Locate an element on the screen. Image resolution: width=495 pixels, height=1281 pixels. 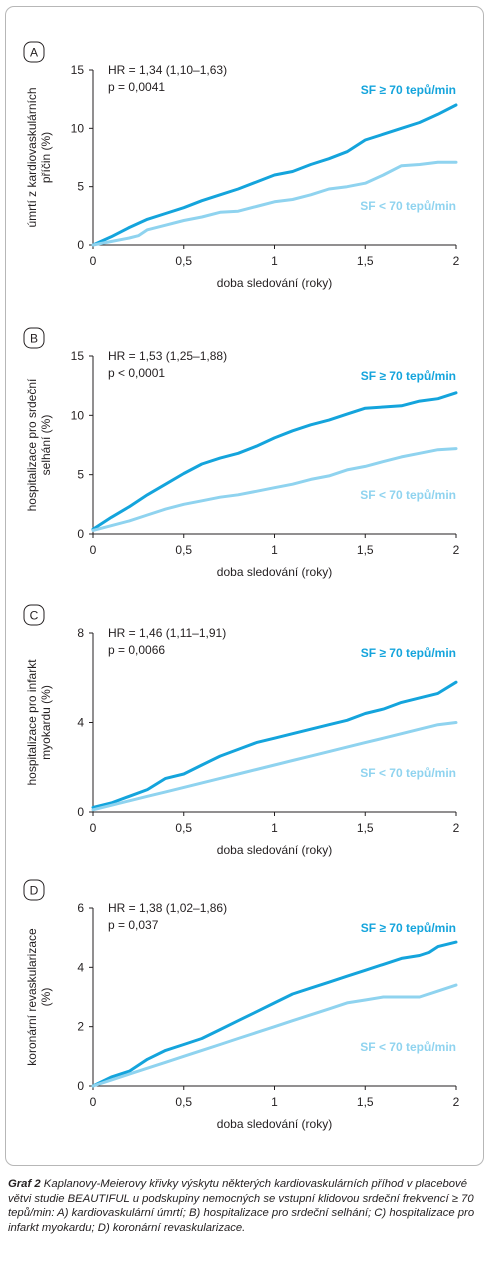
panel-c-line-low is located at coordinates (274, 766).